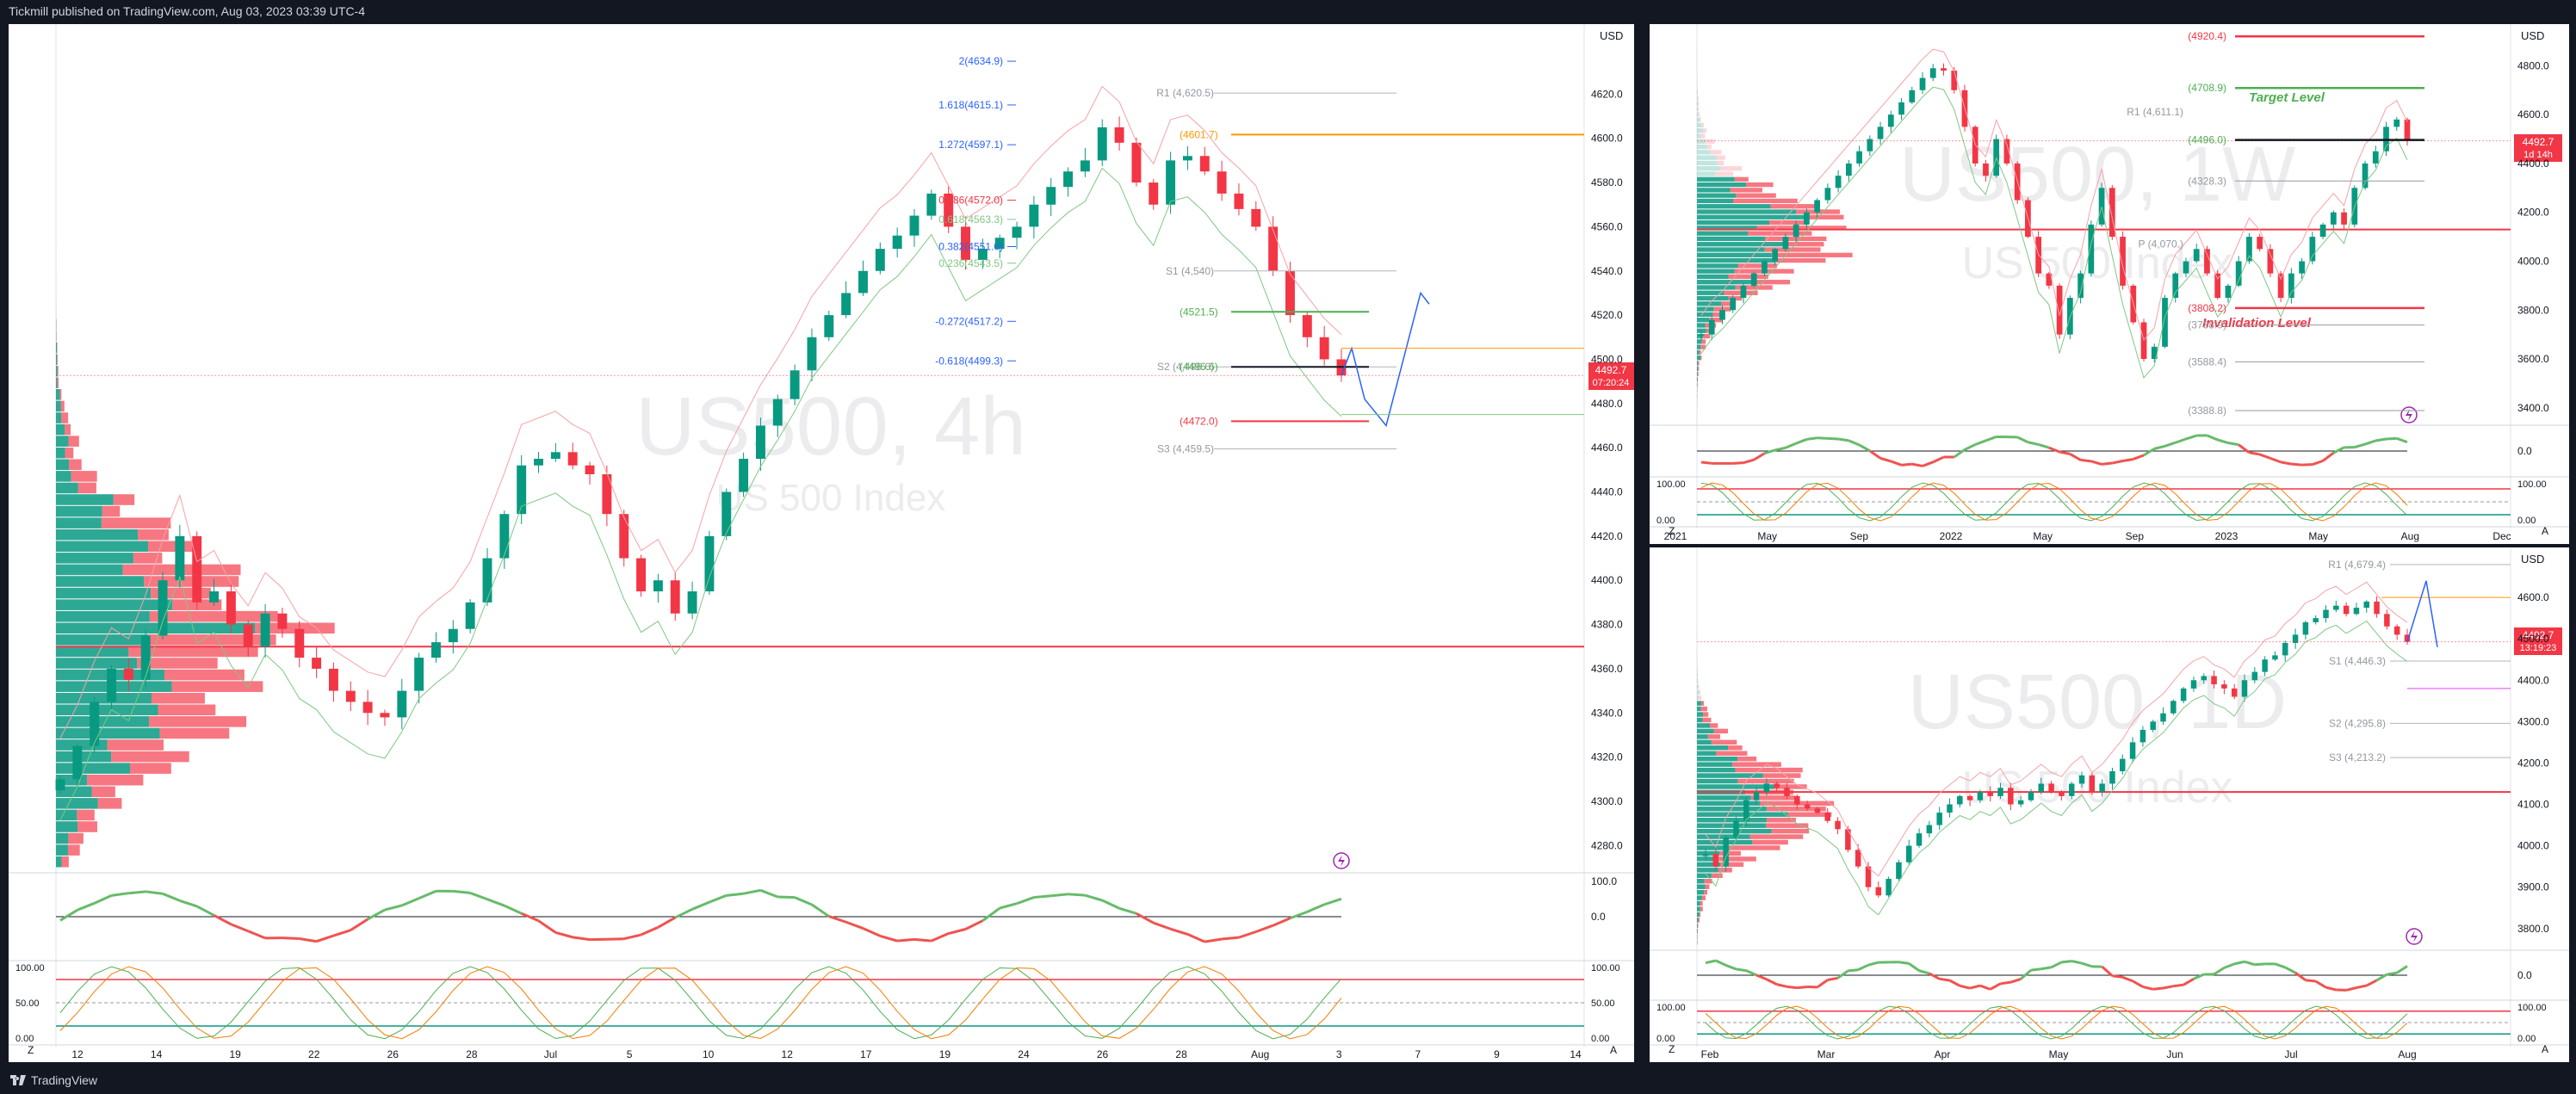 The width and height of the screenshot is (2576, 1094). What do you see at coordinates (64, 1080) in the screenshot?
I see `brand-label: TradingView` at bounding box center [64, 1080].